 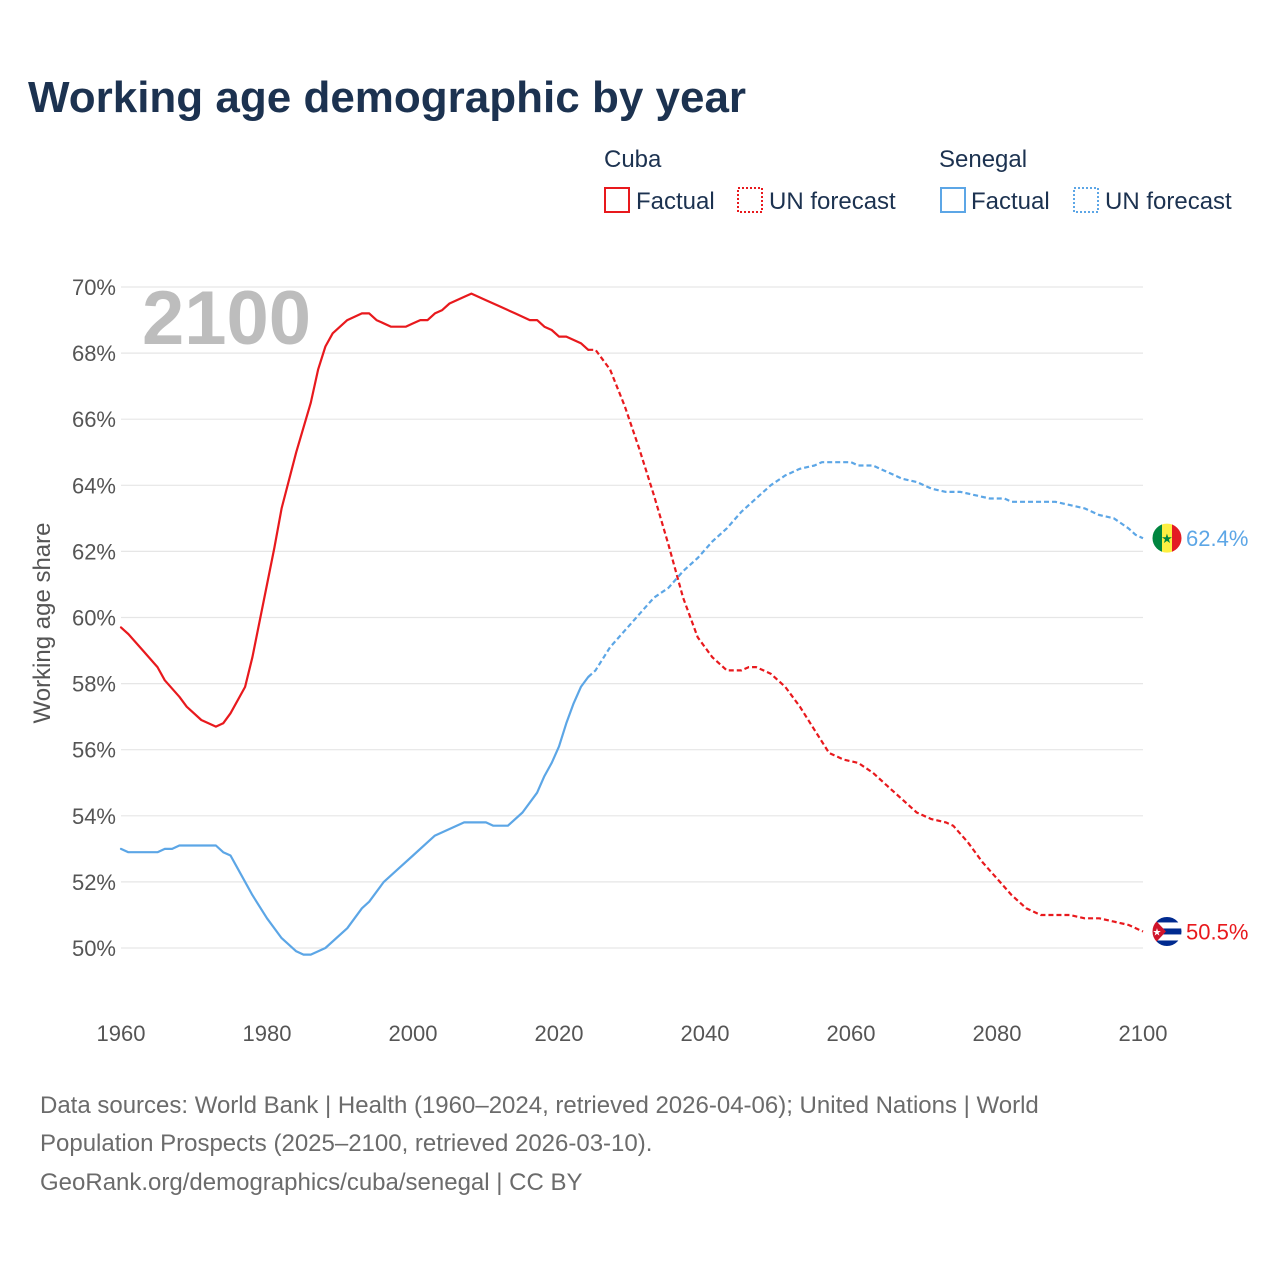 What do you see at coordinates (94, 353) in the screenshot?
I see `y-tick-label: 68%` at bounding box center [94, 353].